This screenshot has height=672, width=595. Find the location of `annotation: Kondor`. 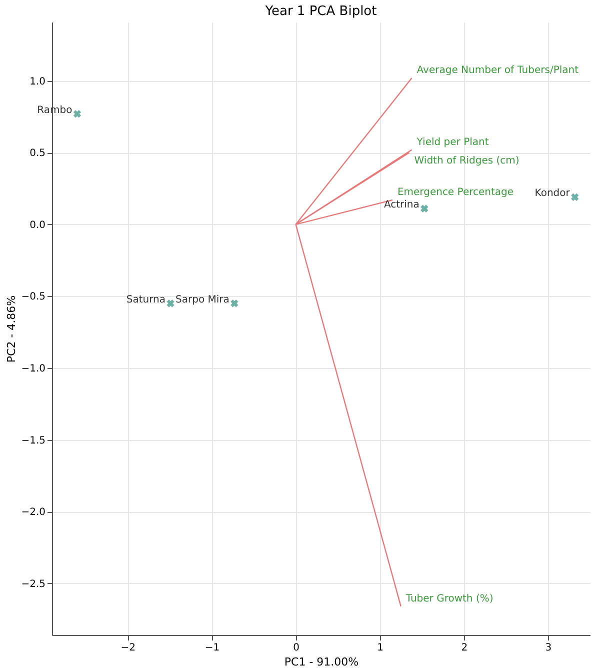

annotation: Kondor is located at coordinates (552, 194).